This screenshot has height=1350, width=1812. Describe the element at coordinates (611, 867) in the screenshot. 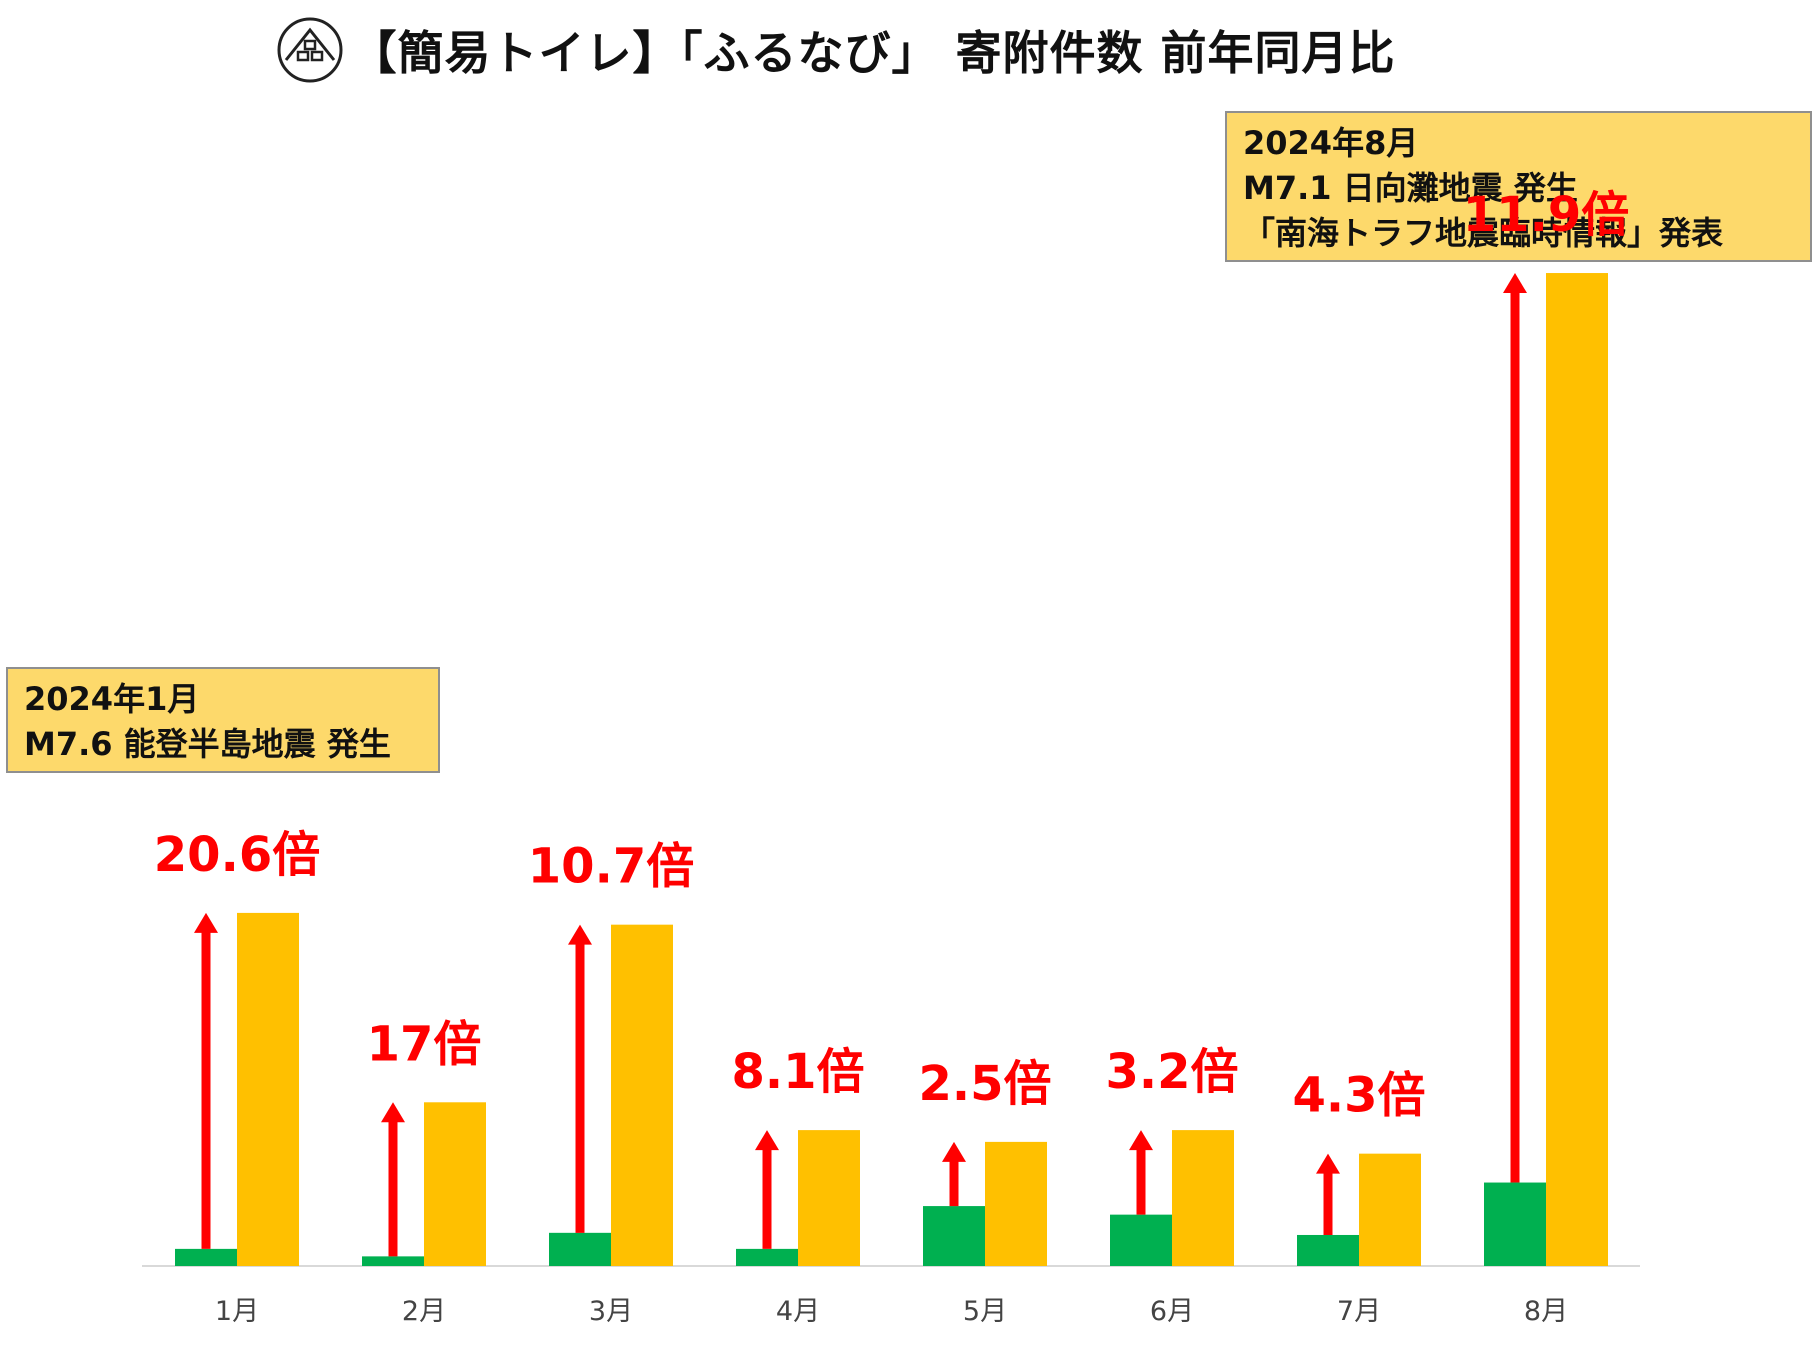

I see `ratio-label: 10.7倍` at that location.